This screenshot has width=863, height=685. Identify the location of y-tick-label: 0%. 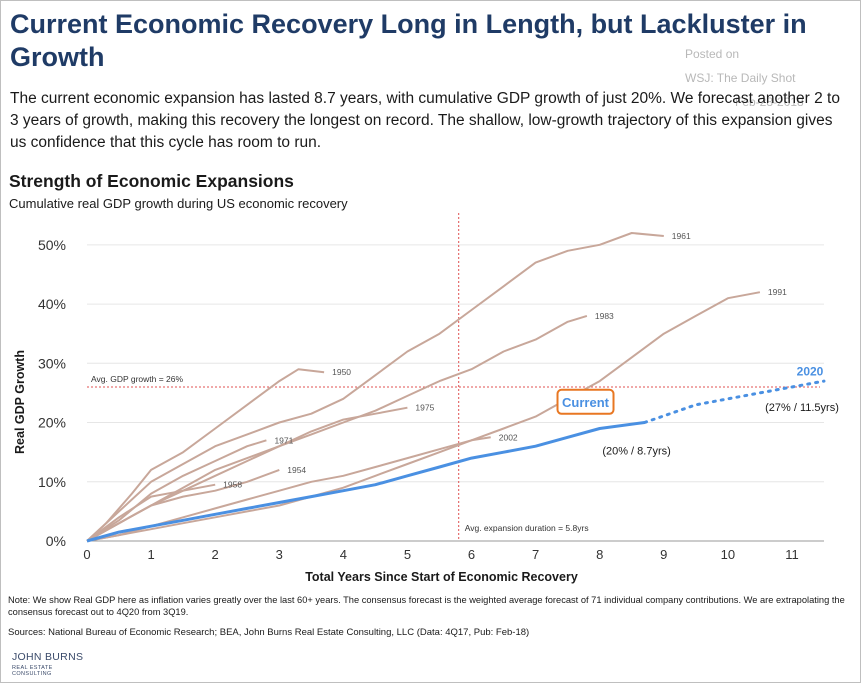
(56, 541).